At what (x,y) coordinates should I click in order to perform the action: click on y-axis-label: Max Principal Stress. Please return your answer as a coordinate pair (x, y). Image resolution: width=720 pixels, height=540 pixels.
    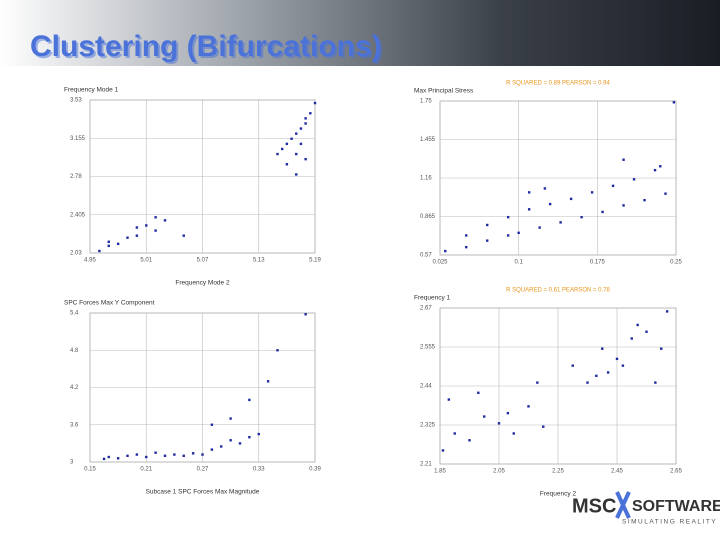
    Looking at the image, I should click on (444, 91).